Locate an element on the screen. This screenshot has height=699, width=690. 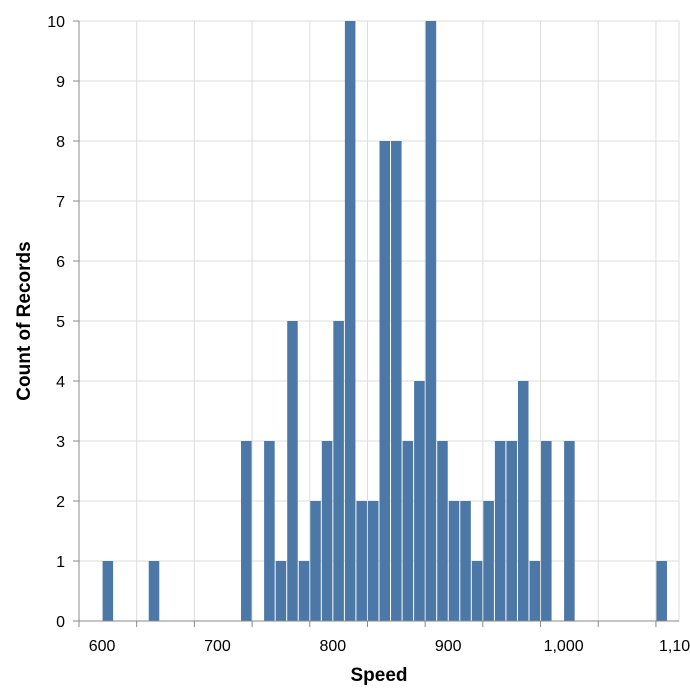
y-tick-label: 8 is located at coordinates (60, 142).